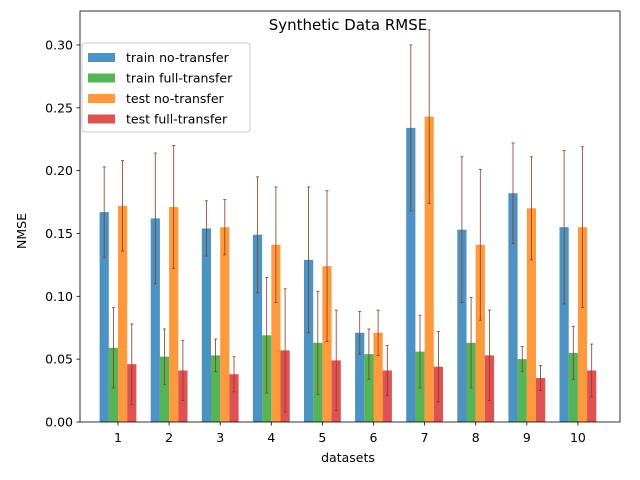 Image resolution: width=640 pixels, height=480 pixels. Describe the element at coordinates (21, 231) in the screenshot. I see `y-axis-label: NMSE` at that location.